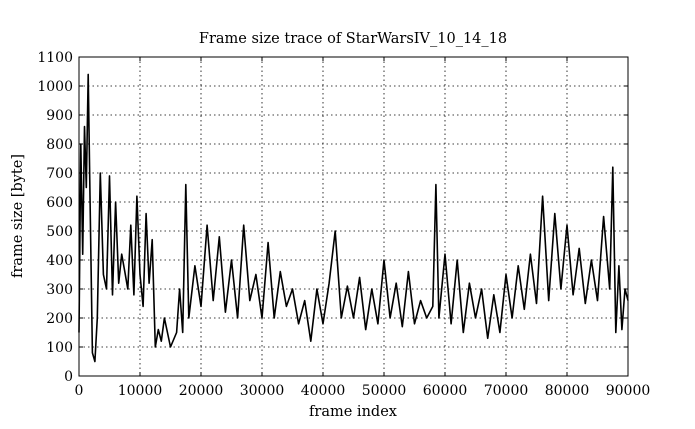 The height and width of the screenshot is (429, 695). What do you see at coordinates (140, 391) in the screenshot?
I see `x-tick-label: 10000` at bounding box center [140, 391].